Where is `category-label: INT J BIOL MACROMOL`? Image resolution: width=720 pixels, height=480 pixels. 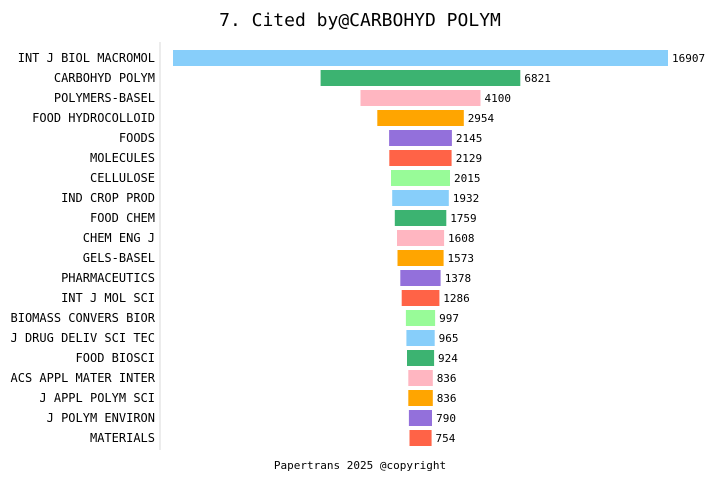
category-label: INT J BIOL MACROMOL is located at coordinates (86, 58).